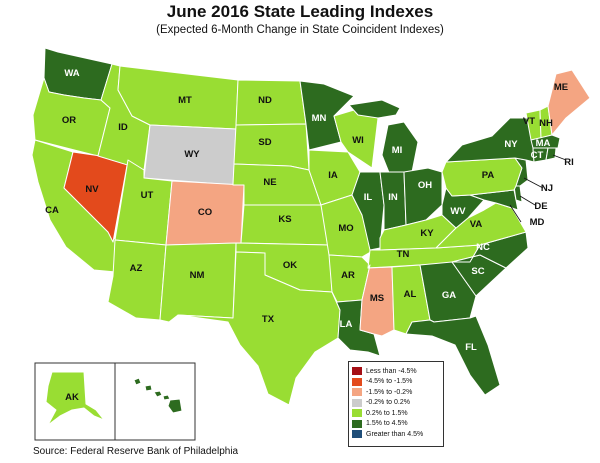  I want to click on legend-item: -1.5% to -0.2%, so click(396, 392).